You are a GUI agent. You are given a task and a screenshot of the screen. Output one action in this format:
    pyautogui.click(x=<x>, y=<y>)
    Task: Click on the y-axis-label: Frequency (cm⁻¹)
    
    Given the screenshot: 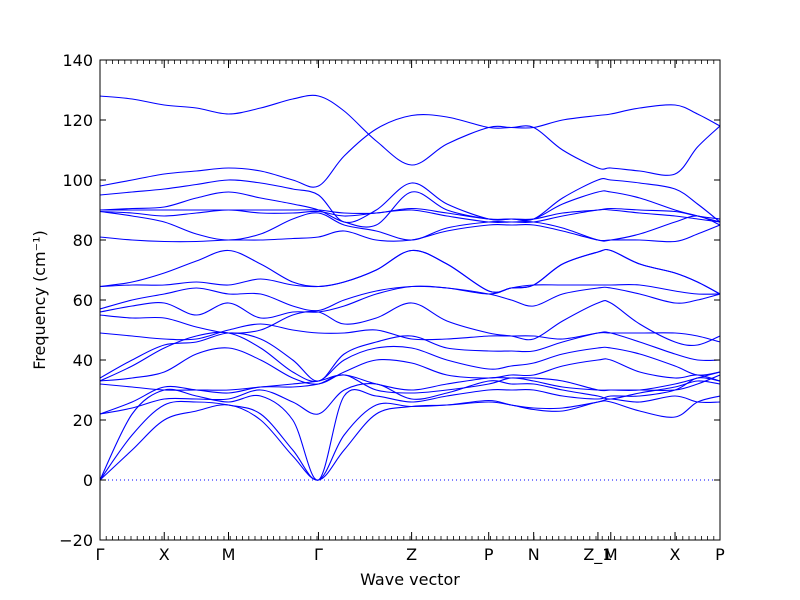 What is the action you would take?
    pyautogui.click(x=39, y=299)
    